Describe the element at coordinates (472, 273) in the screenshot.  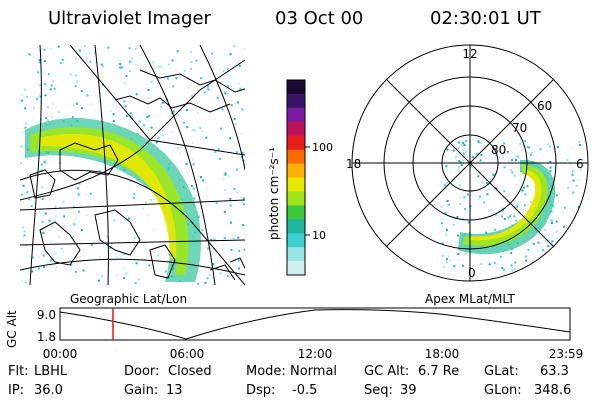
I see `mlt-label-0: 0` at that location.